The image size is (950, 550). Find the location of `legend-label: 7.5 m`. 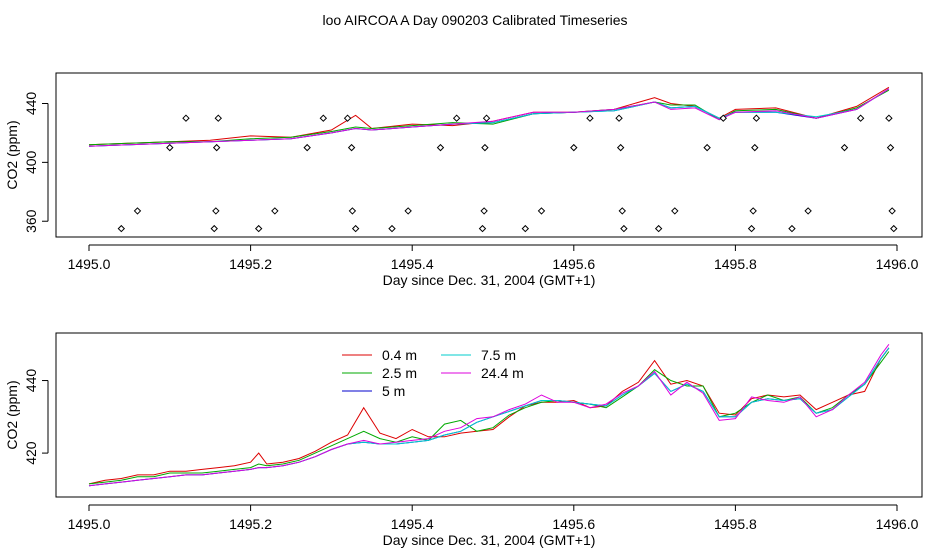

legend-label: 7.5 m is located at coordinates (498, 355).